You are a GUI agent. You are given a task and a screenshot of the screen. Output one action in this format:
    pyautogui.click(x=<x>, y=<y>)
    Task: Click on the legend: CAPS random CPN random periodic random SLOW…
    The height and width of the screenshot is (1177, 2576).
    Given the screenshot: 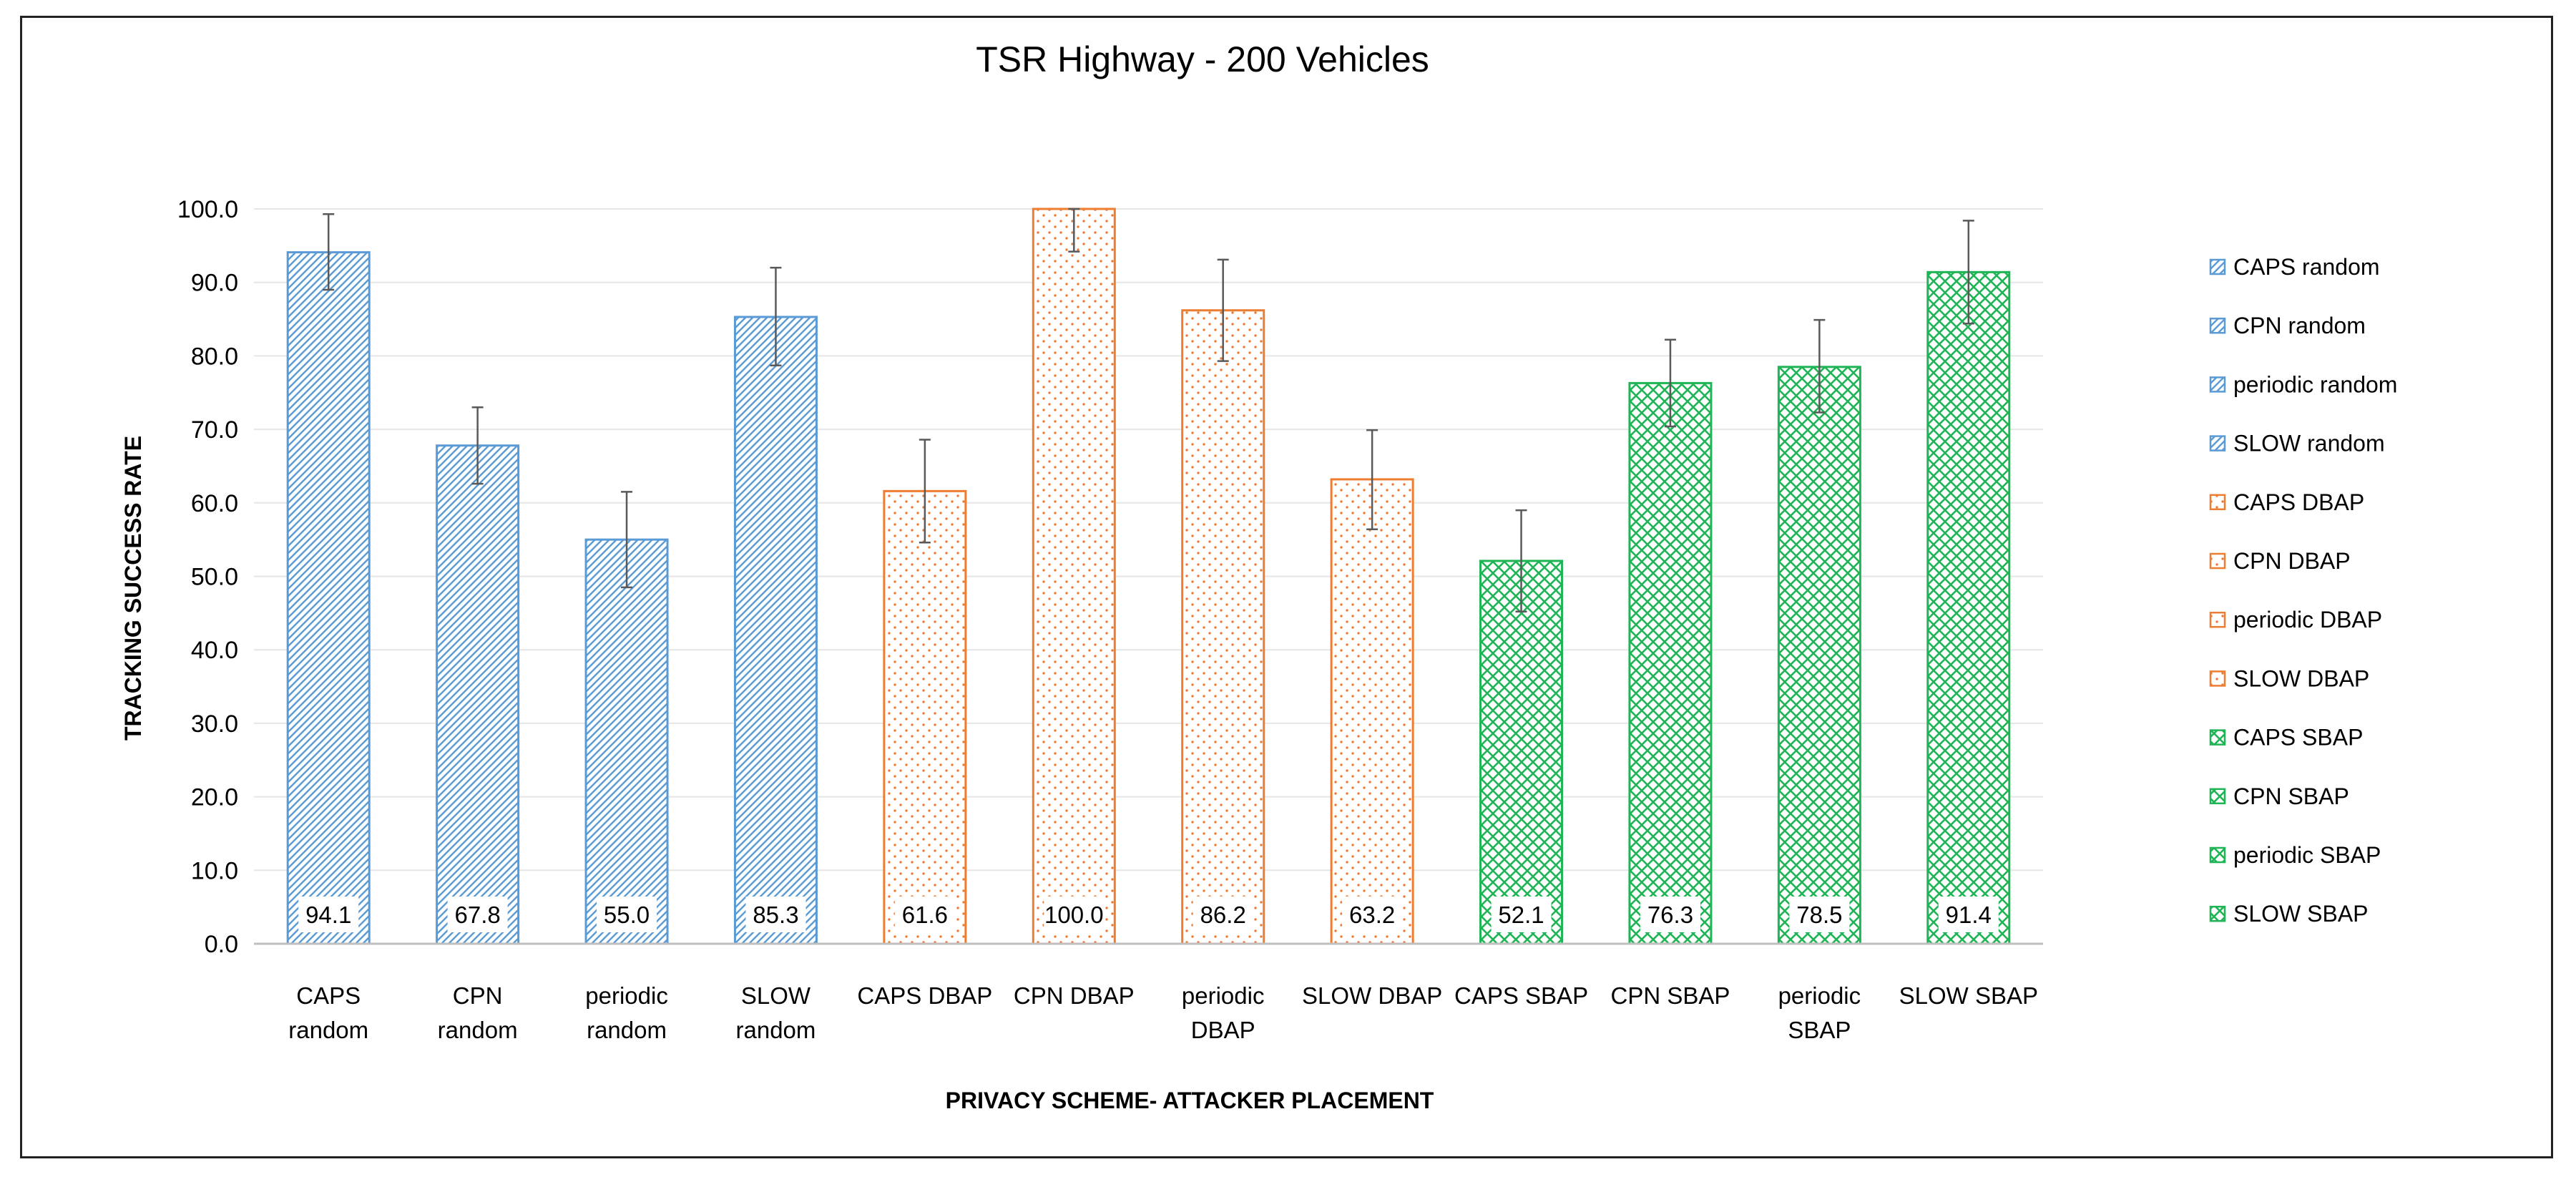 What is the action you would take?
    pyautogui.click(x=2303, y=590)
    